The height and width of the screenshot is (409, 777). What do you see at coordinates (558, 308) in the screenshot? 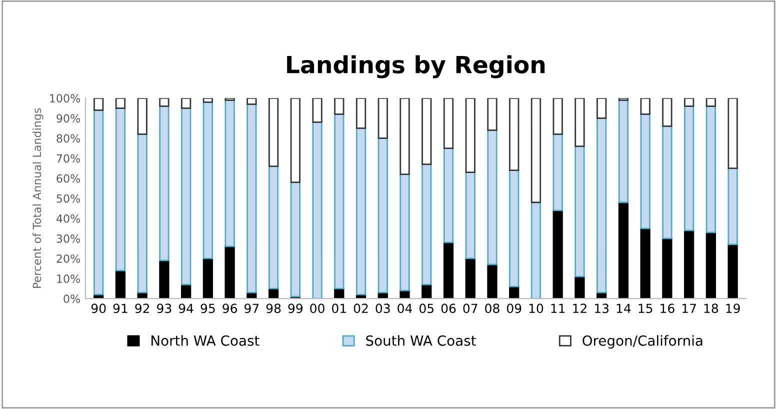
I see `x-tick-label: 11` at bounding box center [558, 308].